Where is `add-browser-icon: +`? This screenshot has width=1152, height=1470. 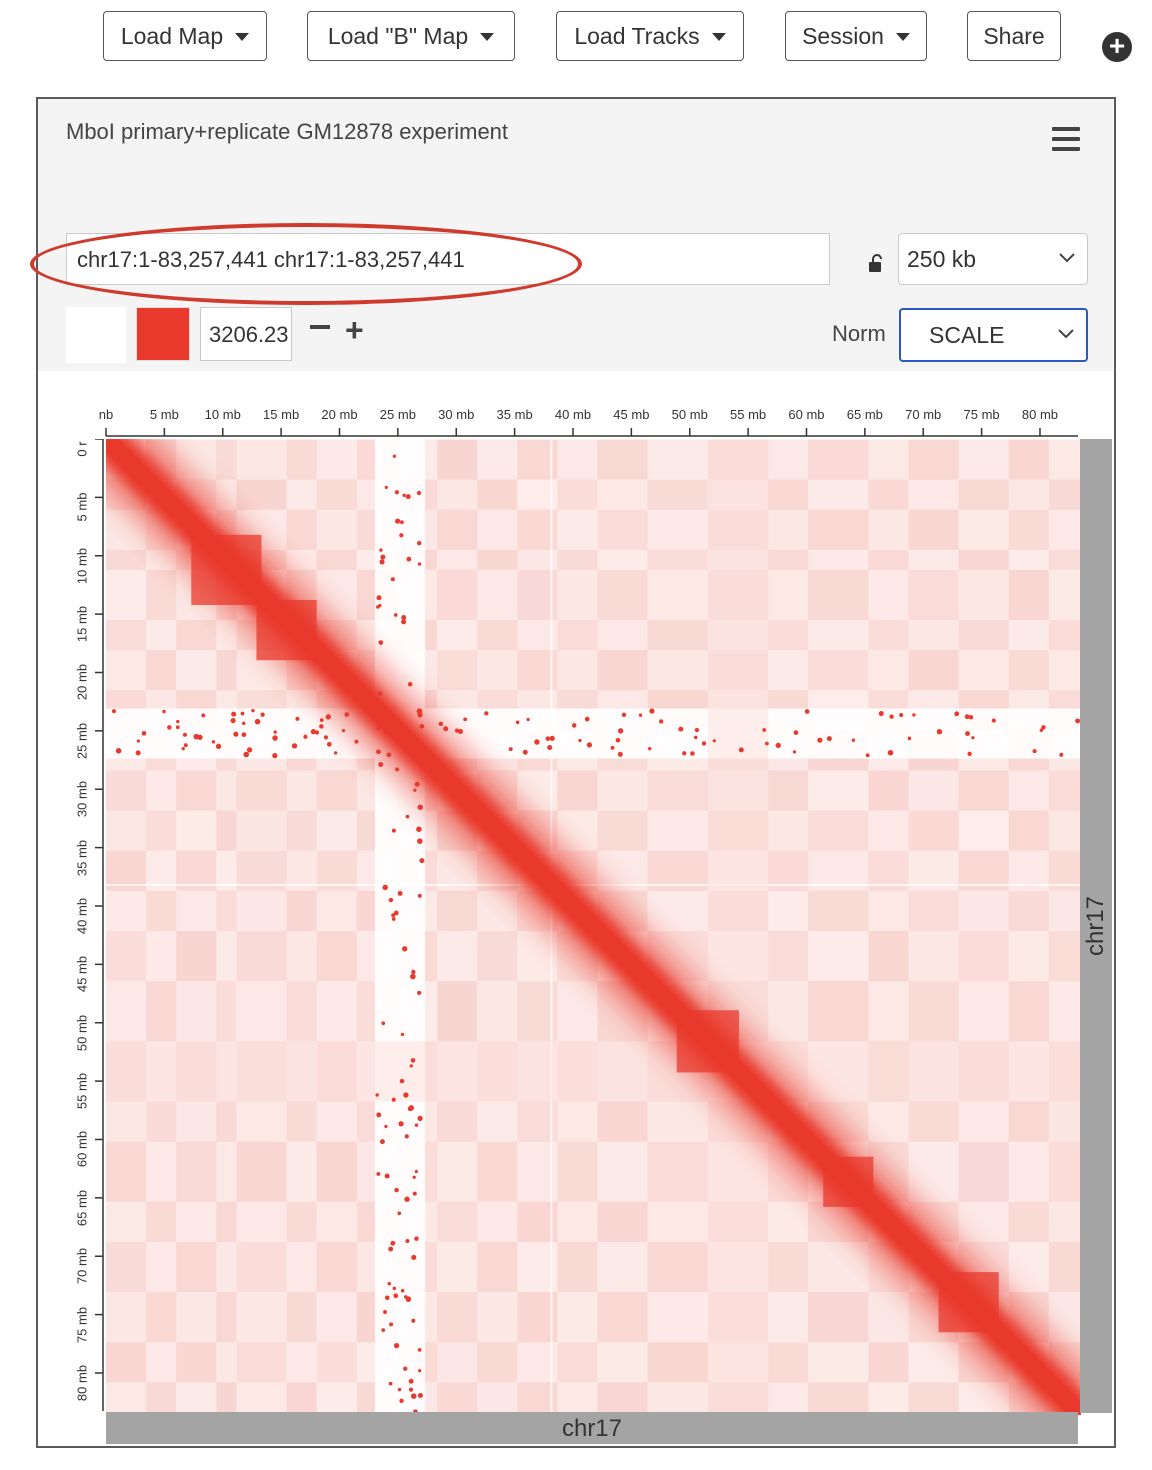 add-browser-icon: + is located at coordinates (1117, 47).